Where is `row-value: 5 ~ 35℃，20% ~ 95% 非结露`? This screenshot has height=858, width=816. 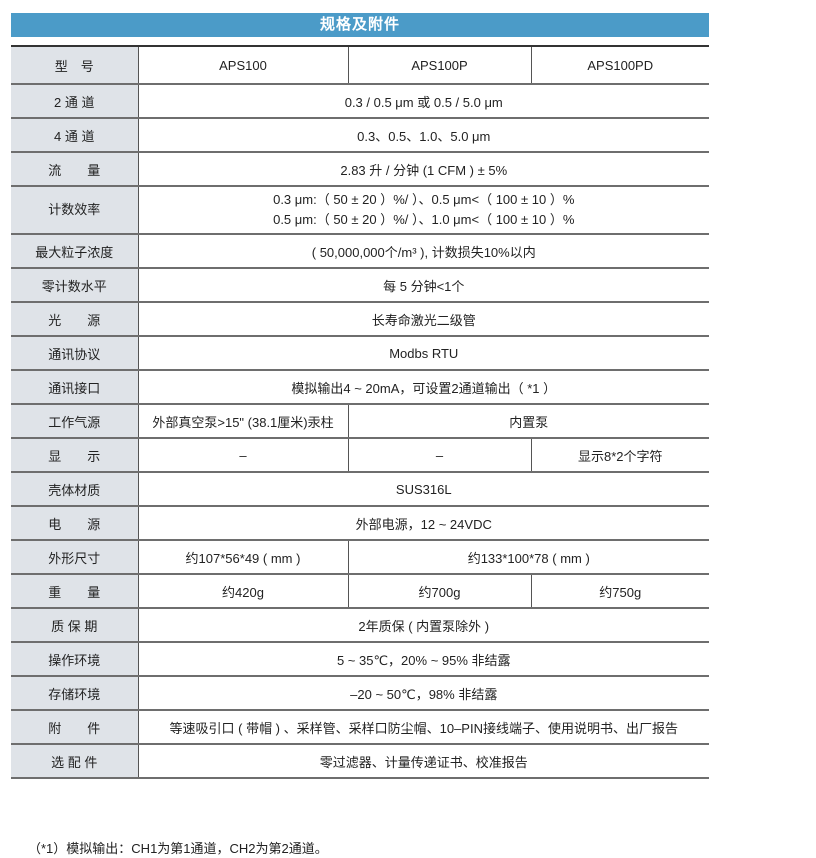
row-value: 5 ~ 35℃，20% ~ 95% 非结露 is located at coordinates (423, 659).